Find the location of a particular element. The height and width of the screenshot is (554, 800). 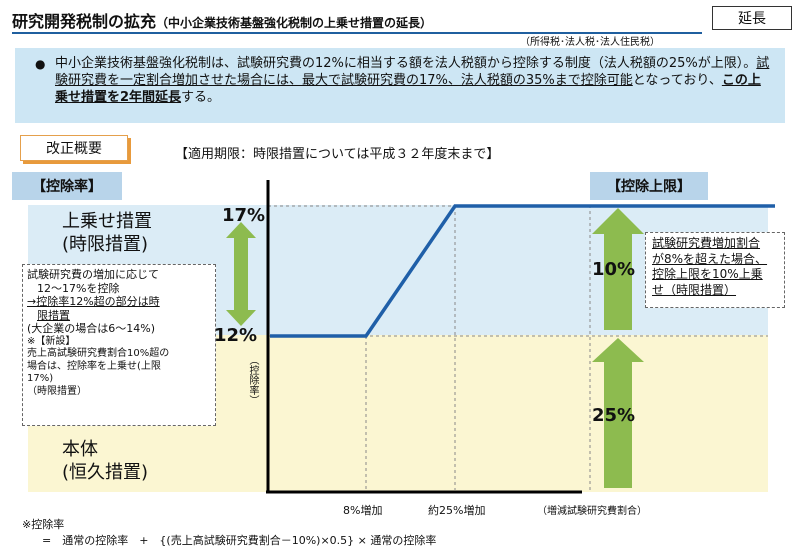

rate-note-line: 12～17%を控除 is located at coordinates (78, 288).